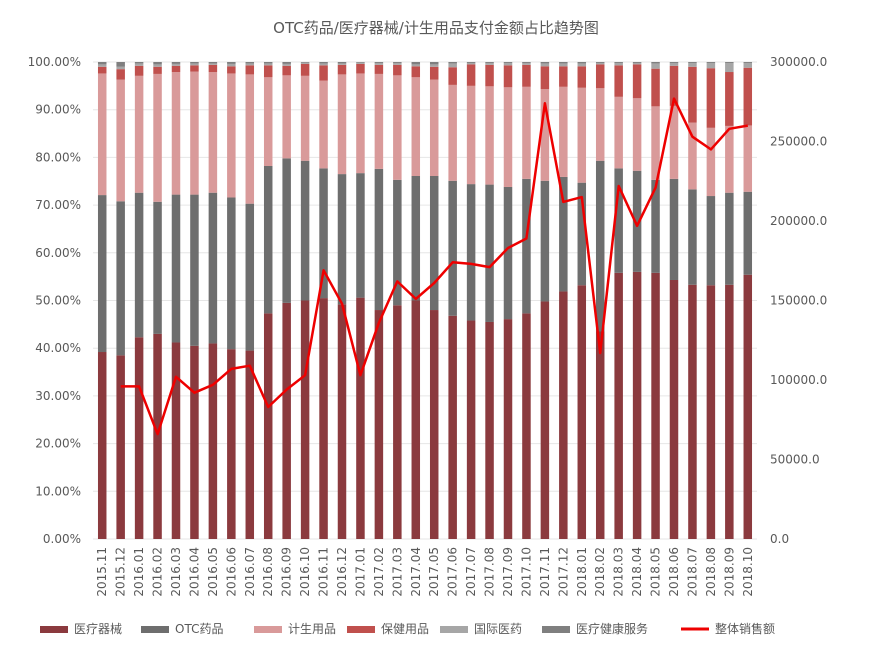 This screenshot has width=872, height=654. What do you see at coordinates (98, 628) in the screenshot?
I see `legend-label: 医疗器械` at bounding box center [98, 628].